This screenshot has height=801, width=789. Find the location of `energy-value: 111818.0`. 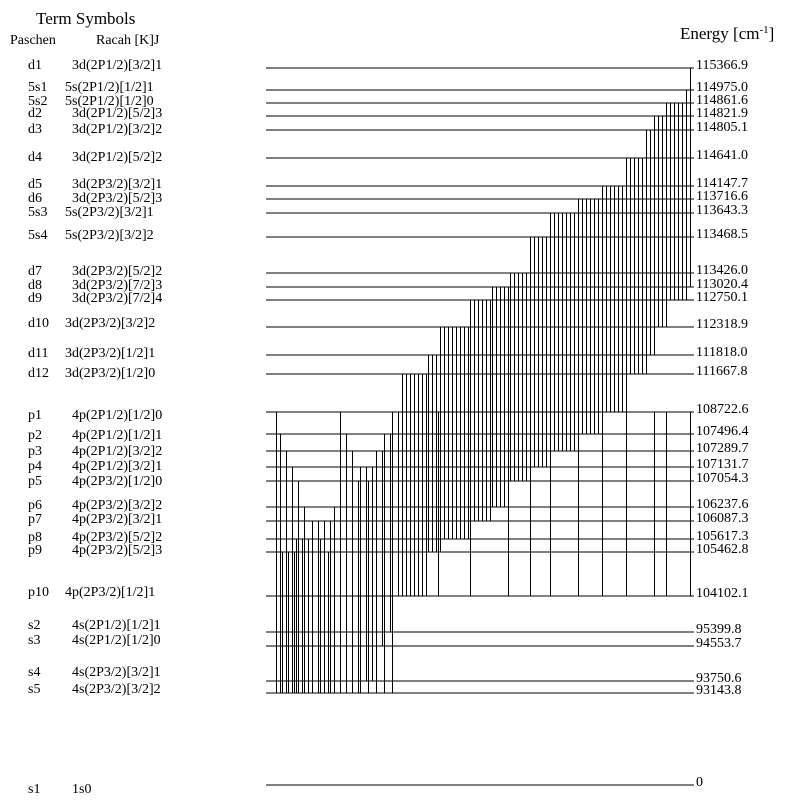

energy-value: 111818.0 is located at coordinates (722, 352).